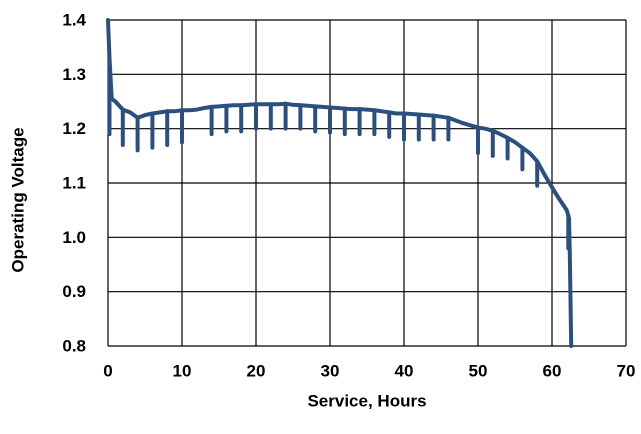  I want to click on x-tick-label: 0, so click(107, 370).